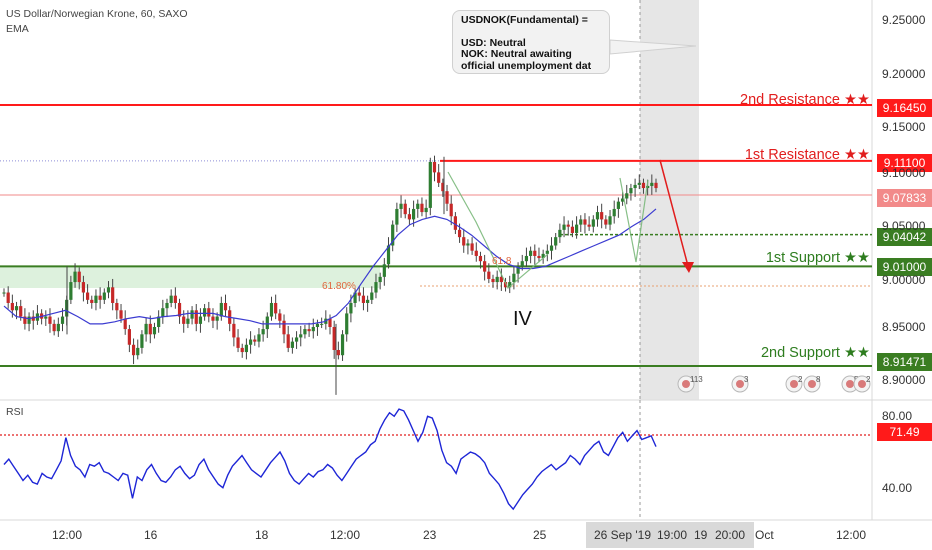  What do you see at coordinates (904, 237) in the screenshot?
I see `support-mid-price-tag: 9.04042` at bounding box center [904, 237].